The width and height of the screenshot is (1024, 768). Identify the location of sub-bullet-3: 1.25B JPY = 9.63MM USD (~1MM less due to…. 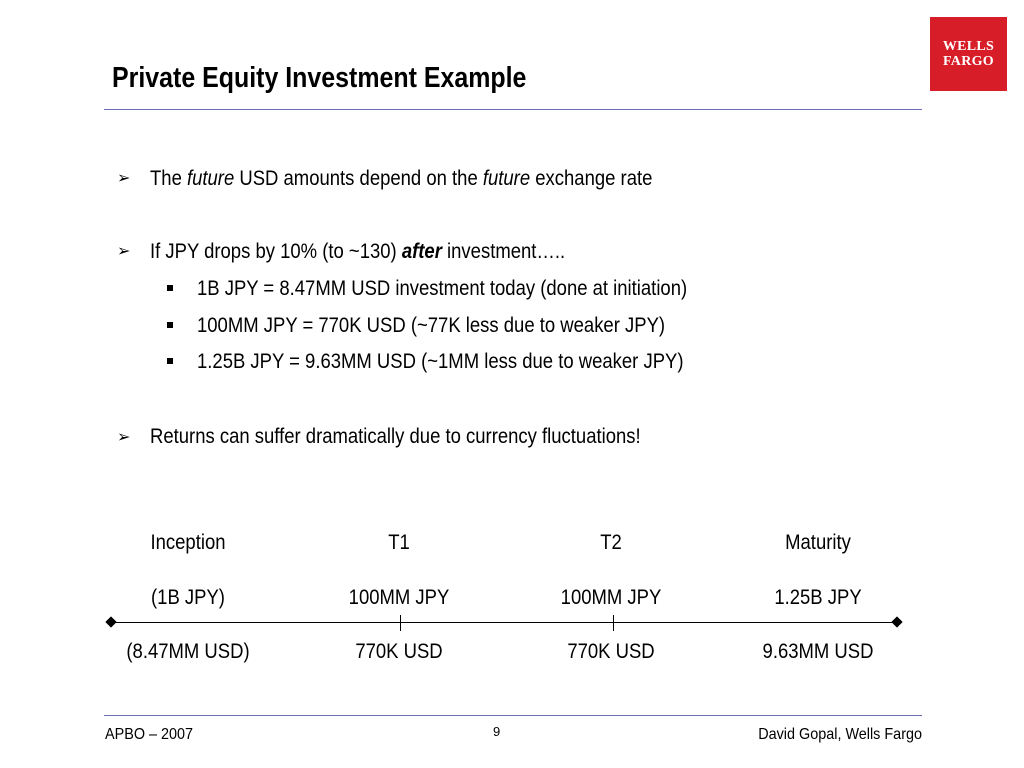
(440, 361).